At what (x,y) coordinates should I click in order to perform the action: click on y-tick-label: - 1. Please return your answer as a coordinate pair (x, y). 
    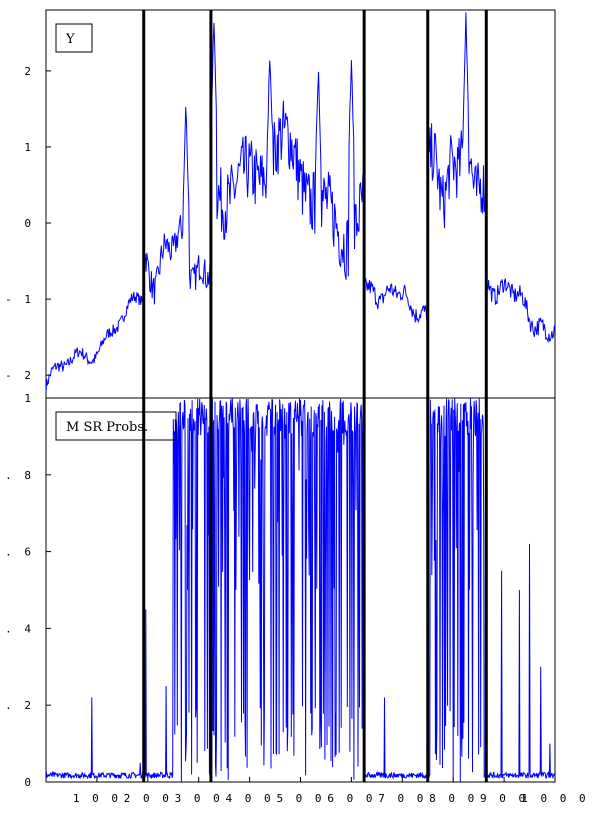
    Looking at the image, I should click on (19, 299).